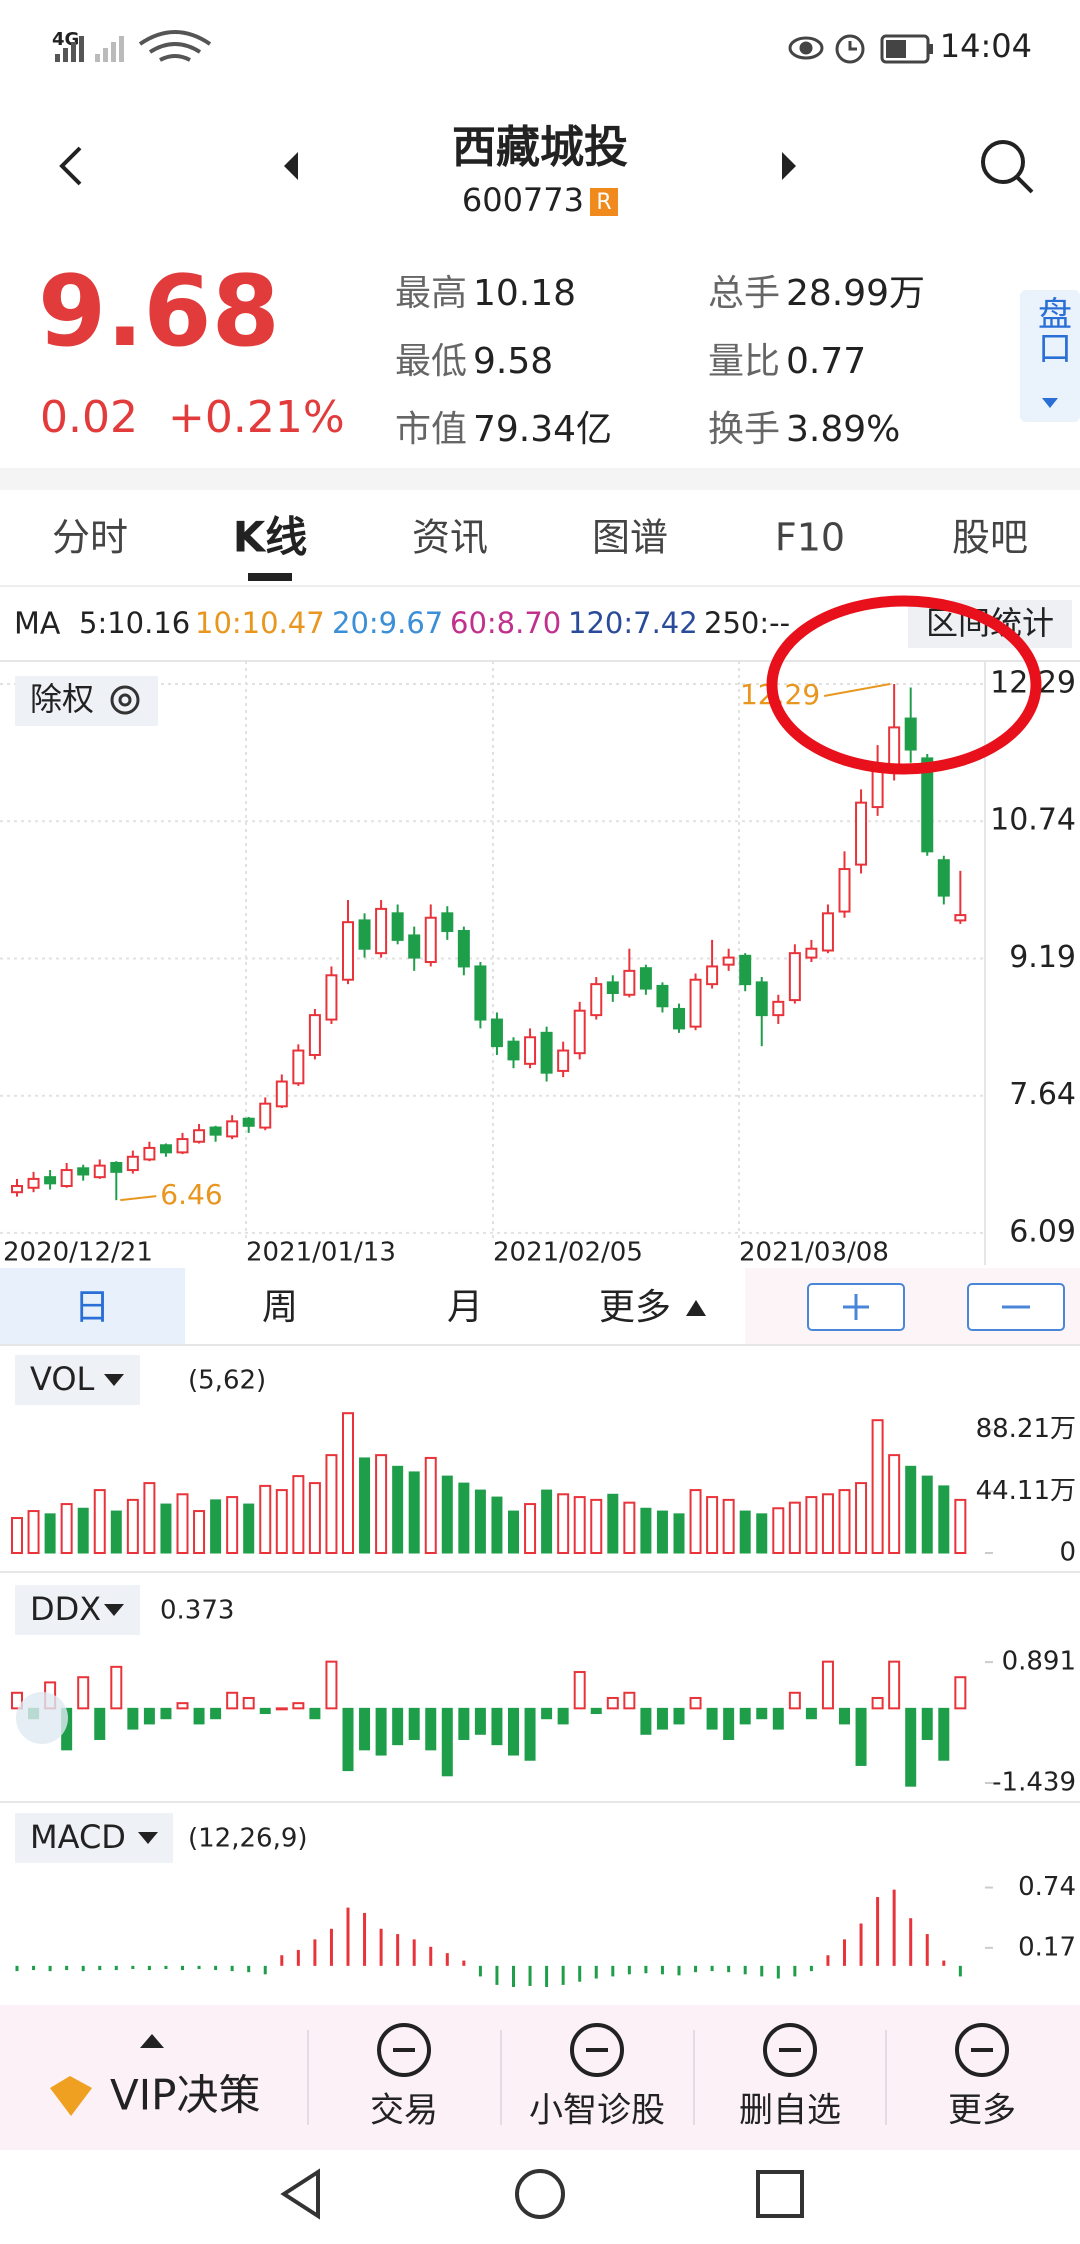  What do you see at coordinates (185, 2095) in the screenshot?
I see `vip-button: VIP决策` at bounding box center [185, 2095].